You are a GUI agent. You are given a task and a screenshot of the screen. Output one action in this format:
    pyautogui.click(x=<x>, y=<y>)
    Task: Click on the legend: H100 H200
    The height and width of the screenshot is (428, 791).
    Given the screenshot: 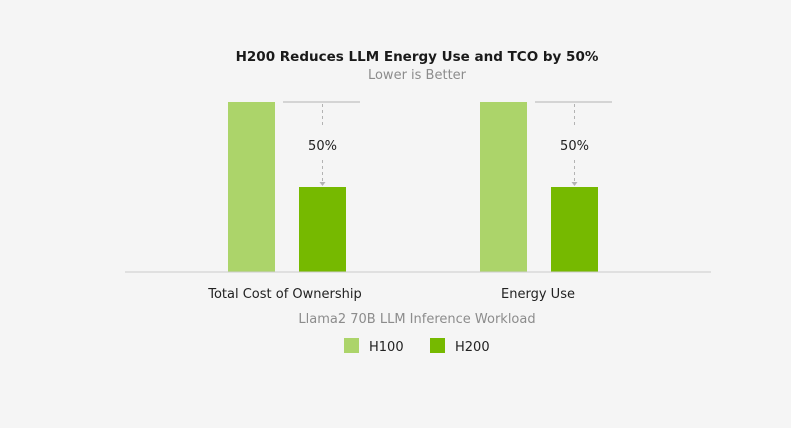 What is the action you would take?
    pyautogui.click(x=417, y=346)
    